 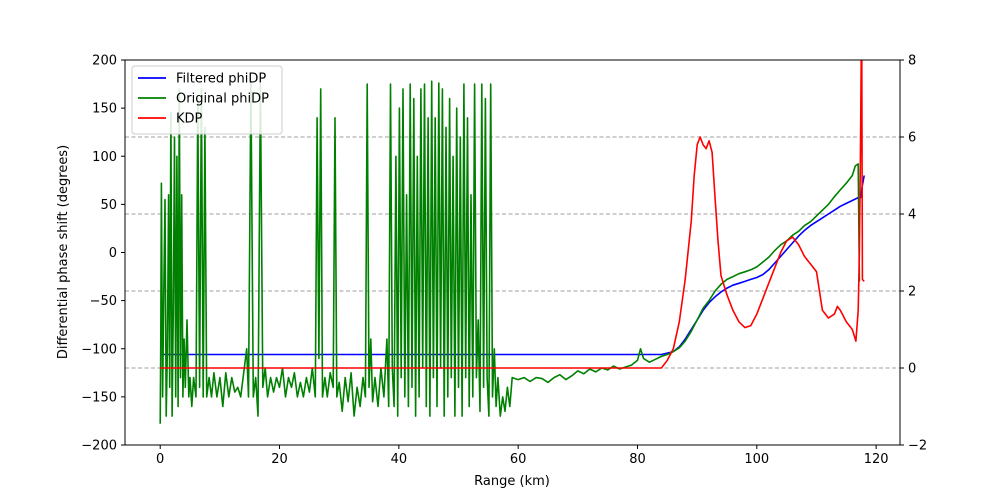 I want to click on x-tick-label: 40, so click(x=399, y=459).